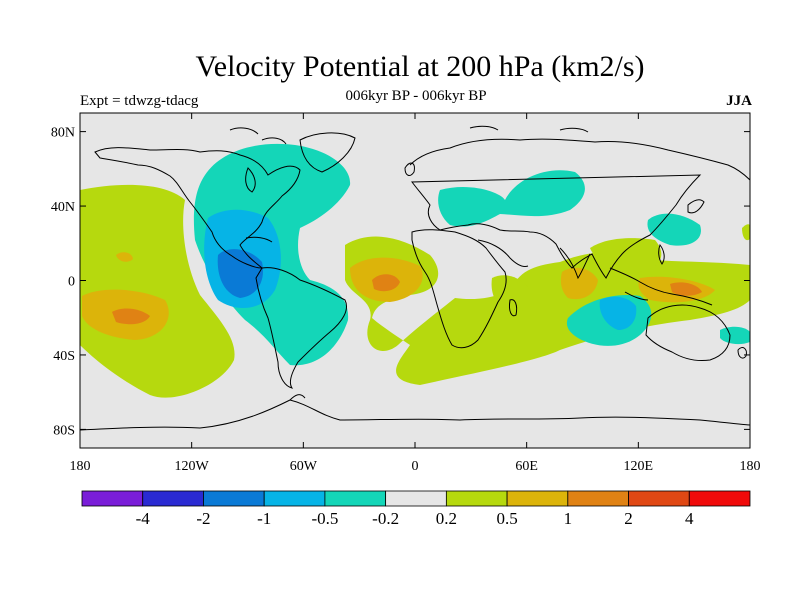 The image size is (800, 600). Describe the element at coordinates (240, 273) in the screenshot. I see `contour-blue-americas` at that location.